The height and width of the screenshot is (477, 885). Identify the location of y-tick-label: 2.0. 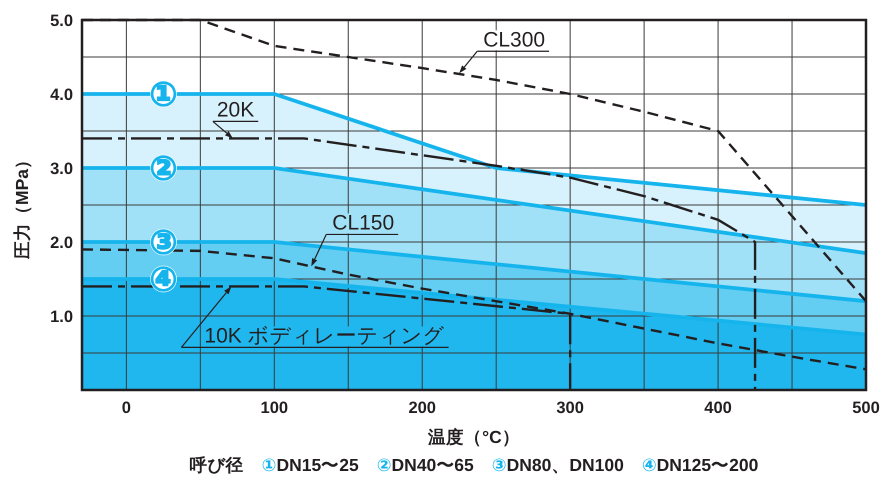
(61, 243).